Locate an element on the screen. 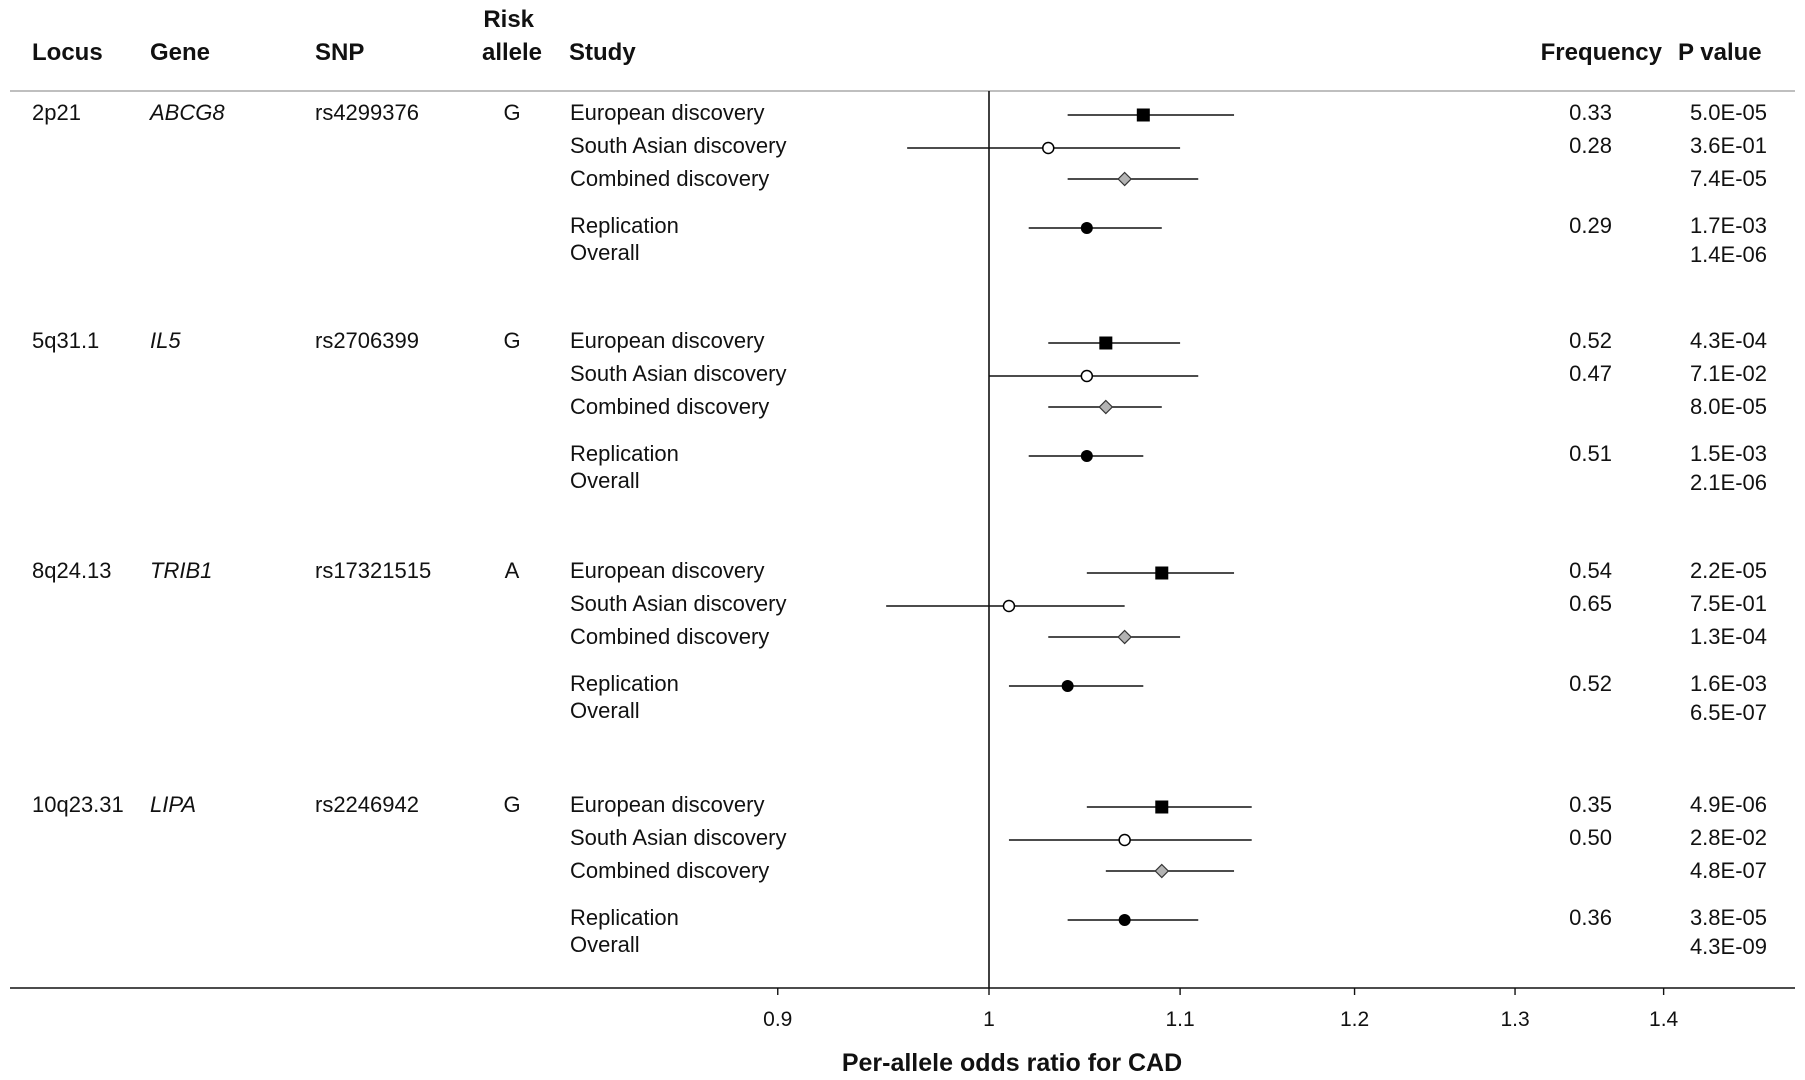 This screenshot has width=1805, height=1080. gene-label: IL5 is located at coordinates (165, 340).